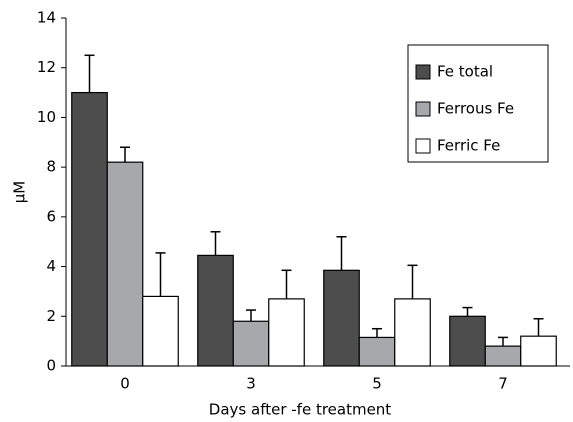  Describe the element at coordinates (51, 216) in the screenshot. I see `y-tick-label: 6` at that location.